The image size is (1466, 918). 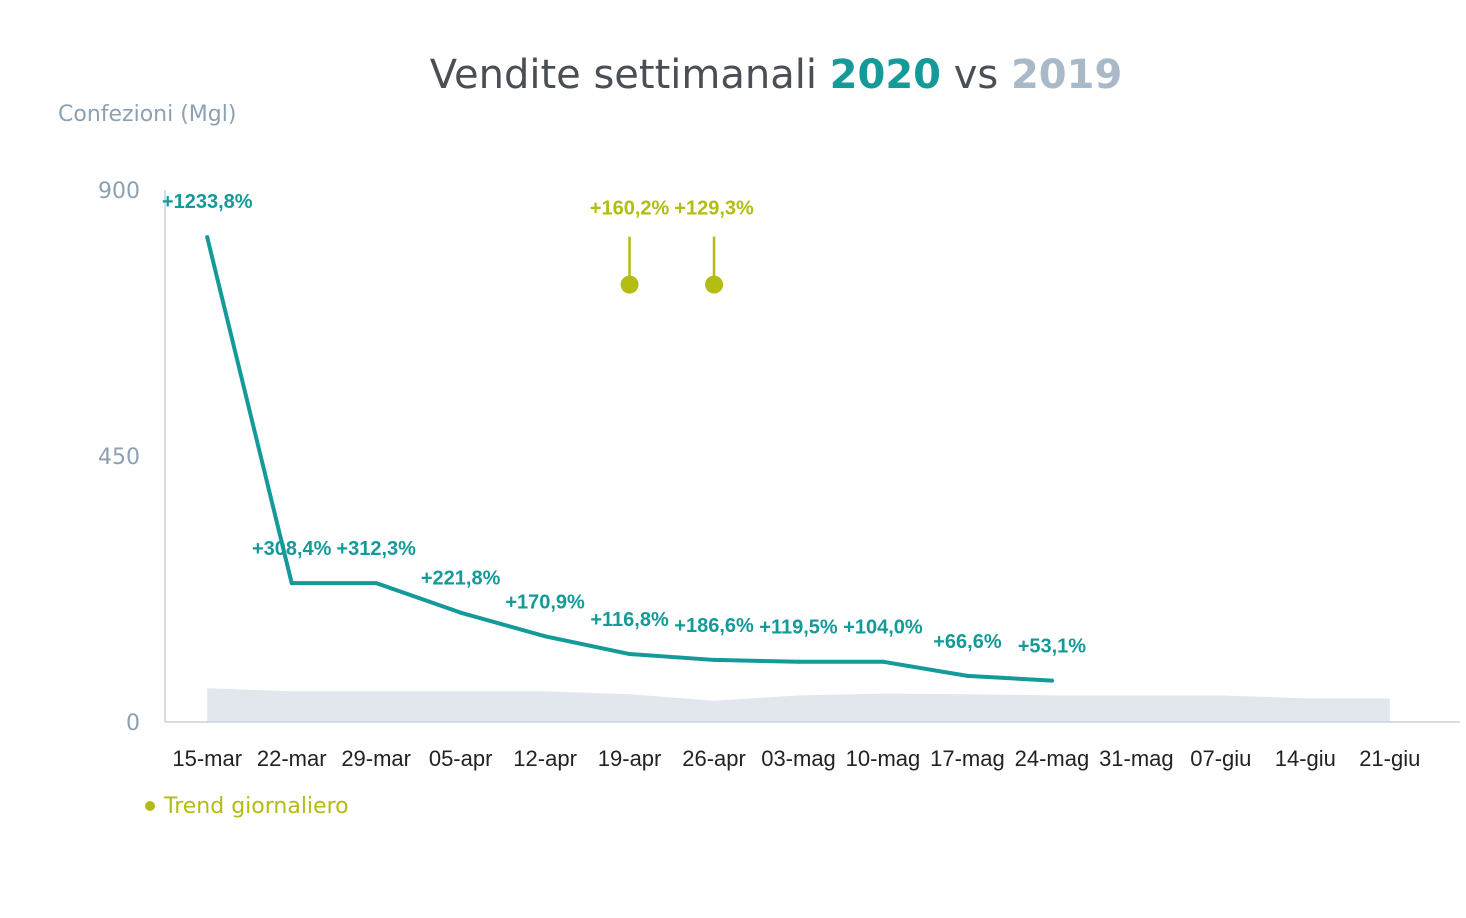 I want to click on x-tick-label: 22-mar, so click(x=292, y=758).